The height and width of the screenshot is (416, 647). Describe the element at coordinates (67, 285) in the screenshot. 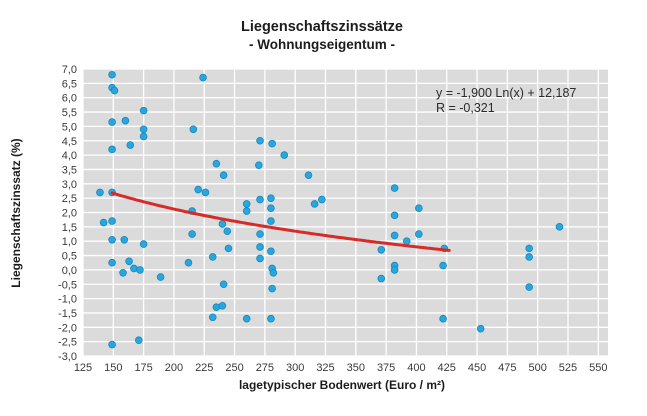

I see `y-tick-label: -0,5` at that location.